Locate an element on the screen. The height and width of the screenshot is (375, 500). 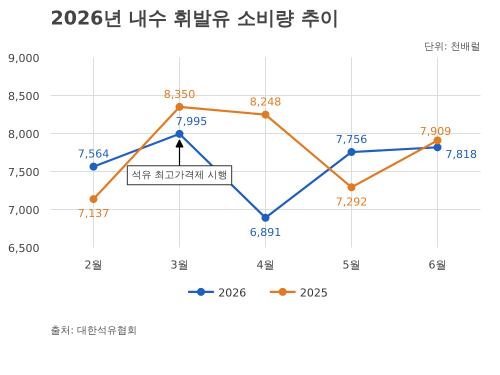
x-tick-label: 2월 is located at coordinates (93, 265).